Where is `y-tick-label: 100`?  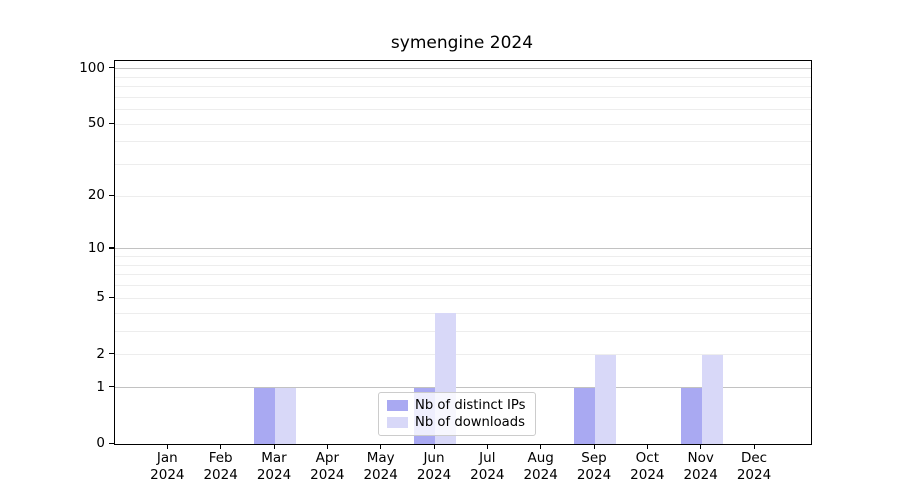
y-tick-label: 100 is located at coordinates (92, 67).